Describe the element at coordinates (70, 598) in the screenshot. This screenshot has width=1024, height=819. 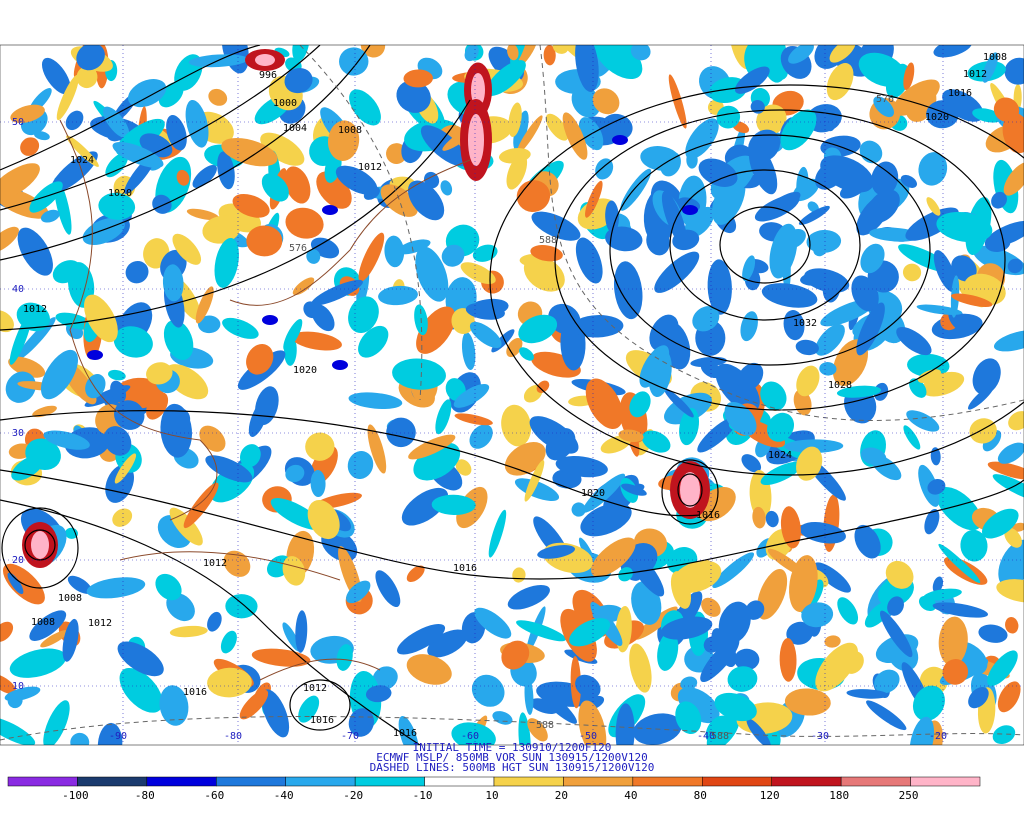
I see `isobar-label: 1008` at that location.